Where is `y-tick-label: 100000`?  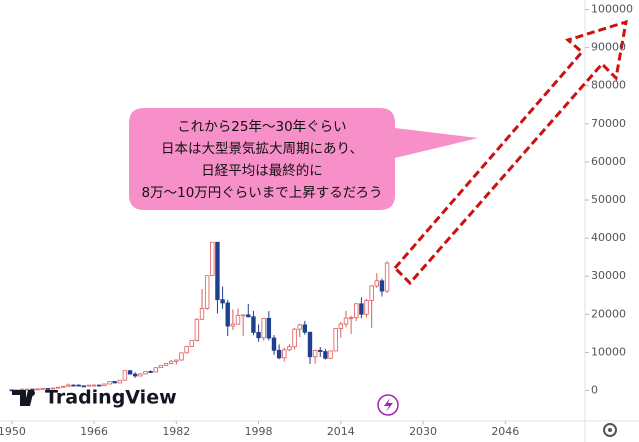
y-tick-label: 100000 is located at coordinates (612, 9).